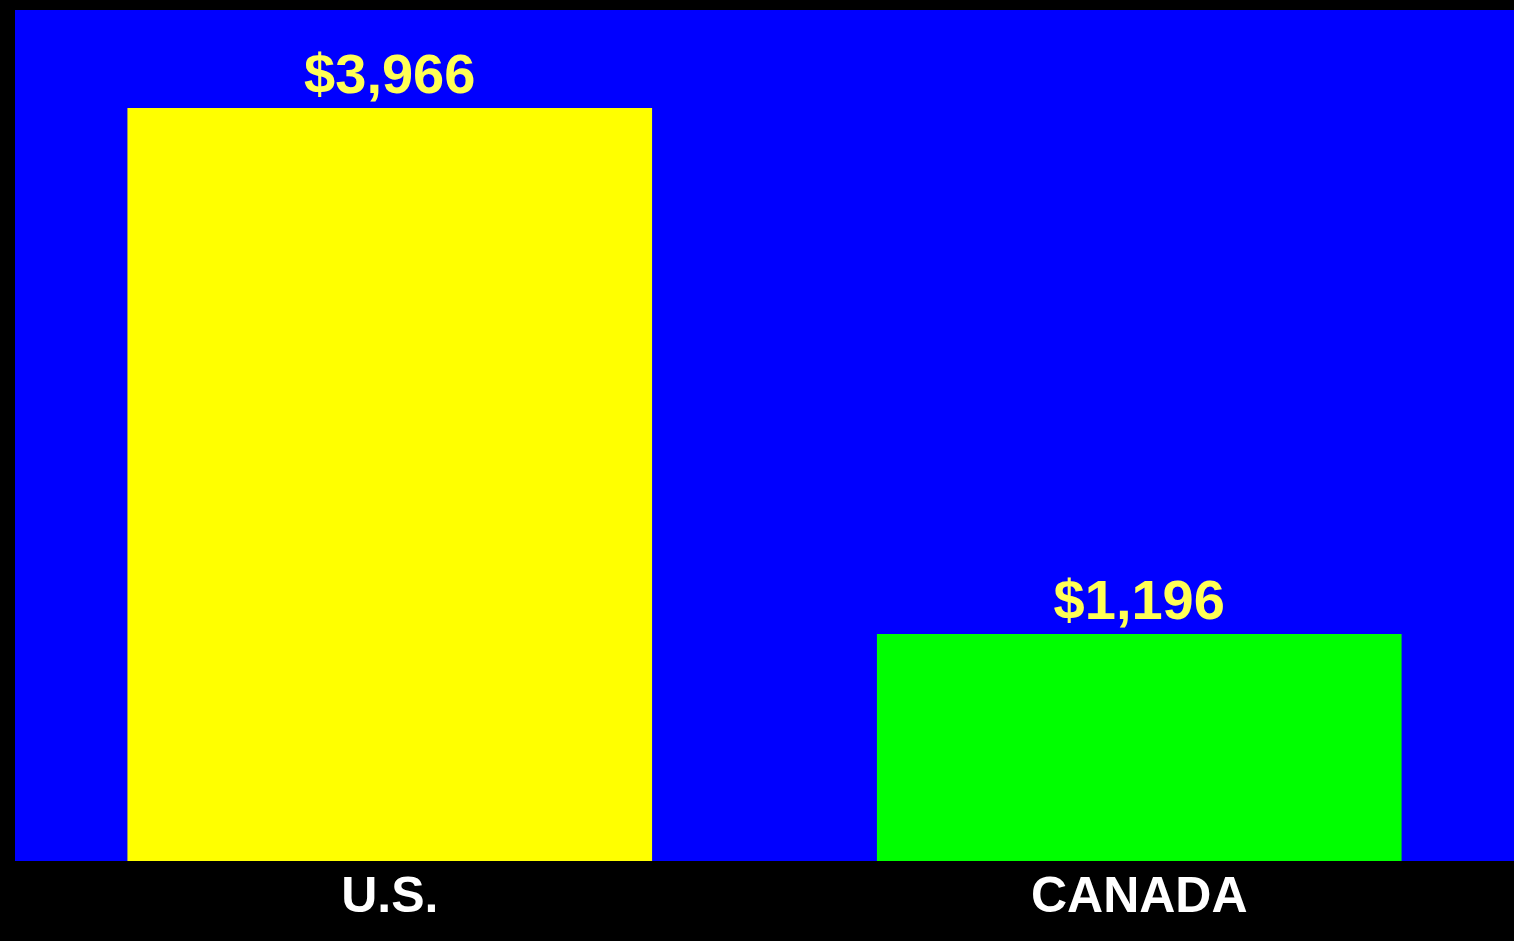 This screenshot has width=1514, height=941. What do you see at coordinates (1139, 895) in the screenshot?
I see `x-tick-label: CANADA` at bounding box center [1139, 895].